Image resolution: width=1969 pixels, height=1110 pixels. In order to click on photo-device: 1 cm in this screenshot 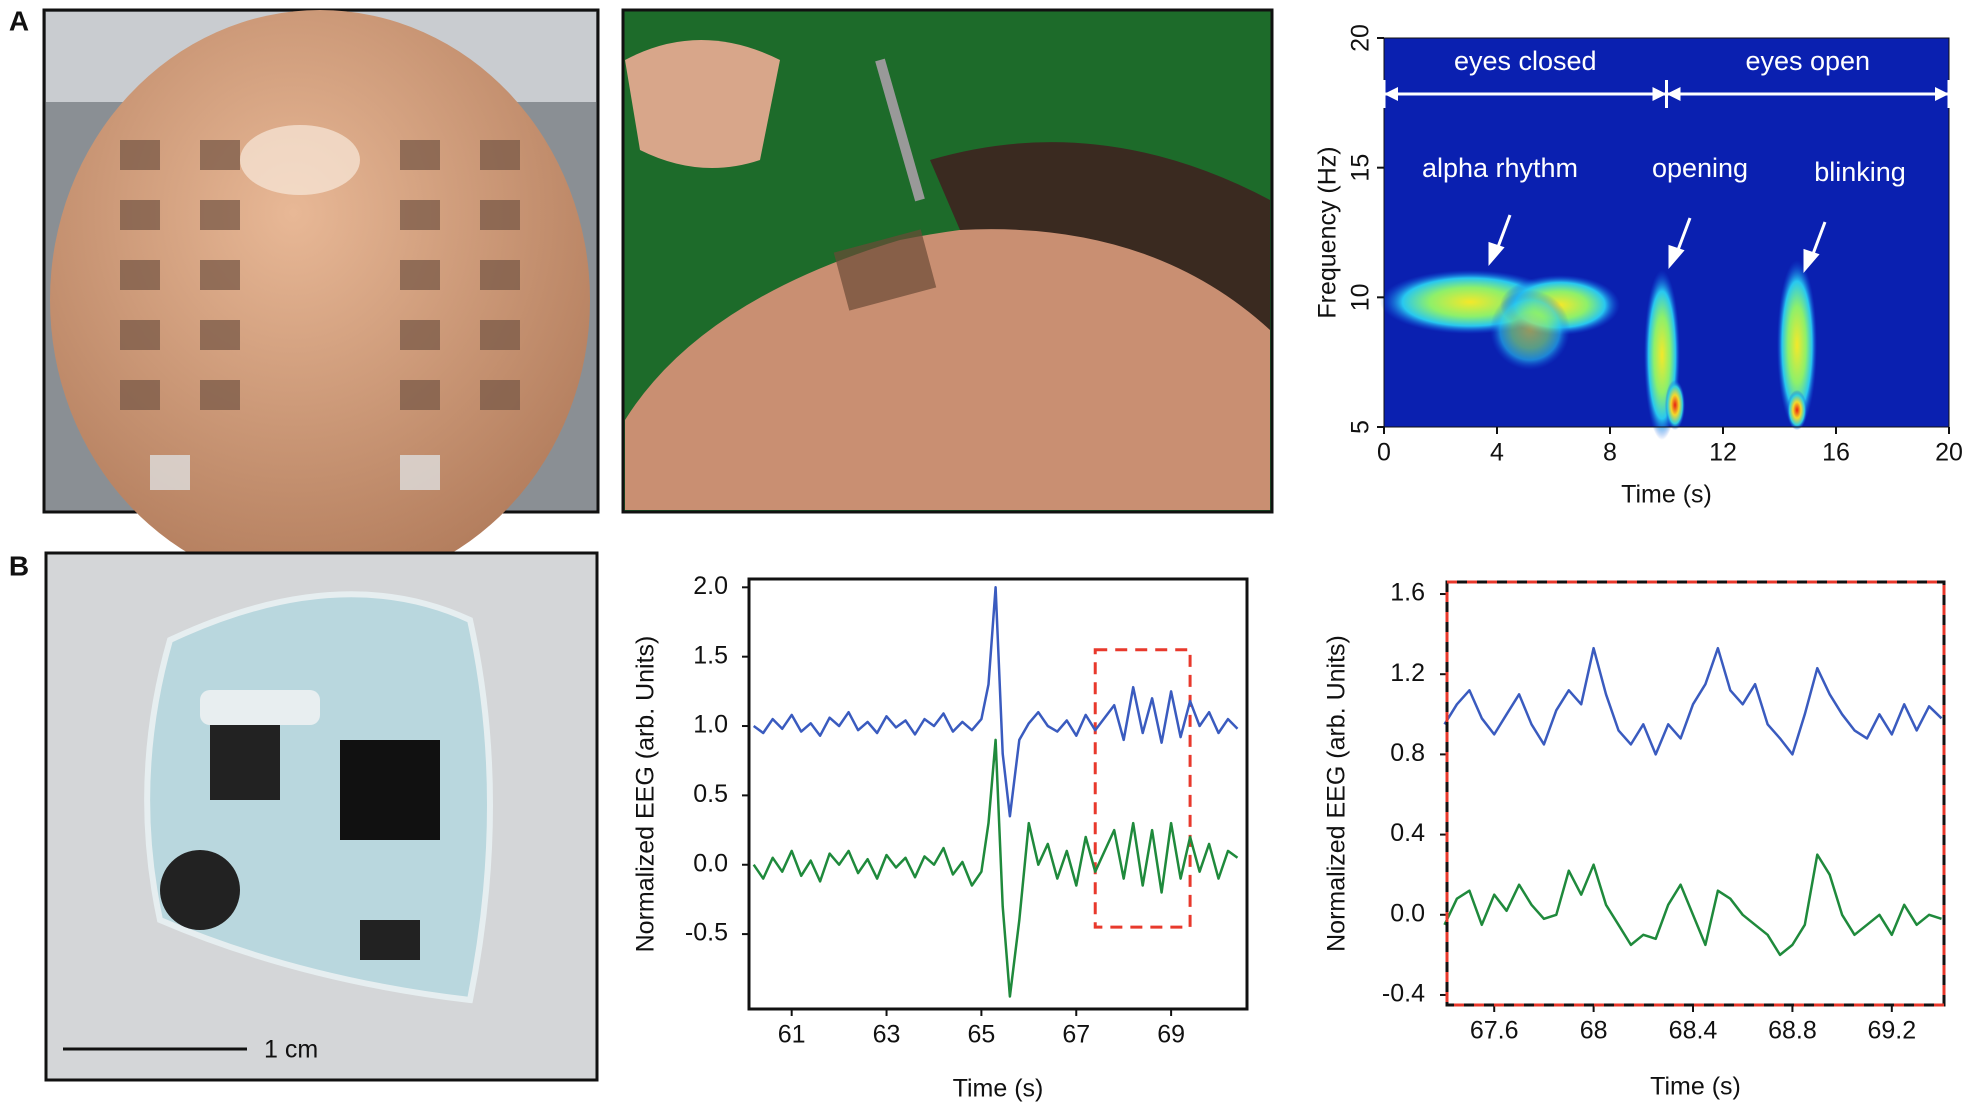, I will do `click(321, 816)`.